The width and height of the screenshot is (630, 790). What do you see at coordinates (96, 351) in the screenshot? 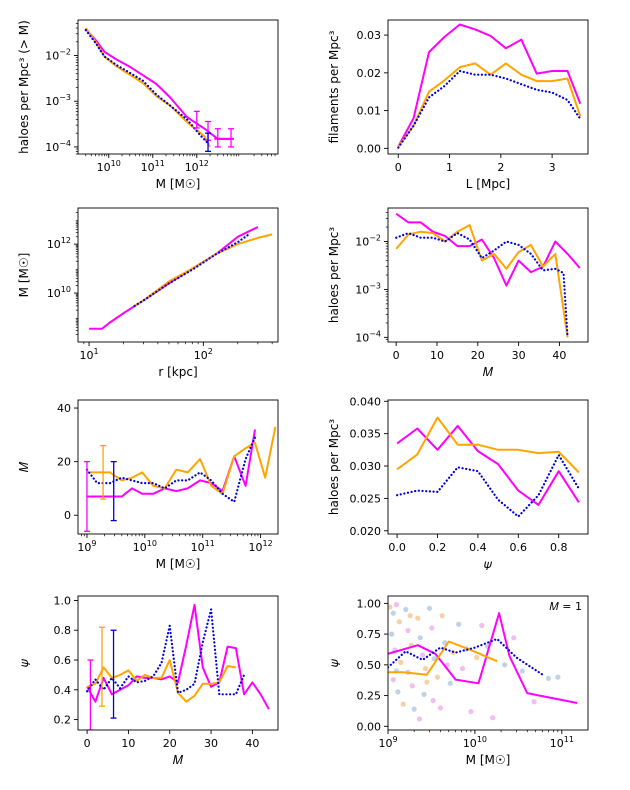
I see `x-tick-exponent: 1` at bounding box center [96, 351].